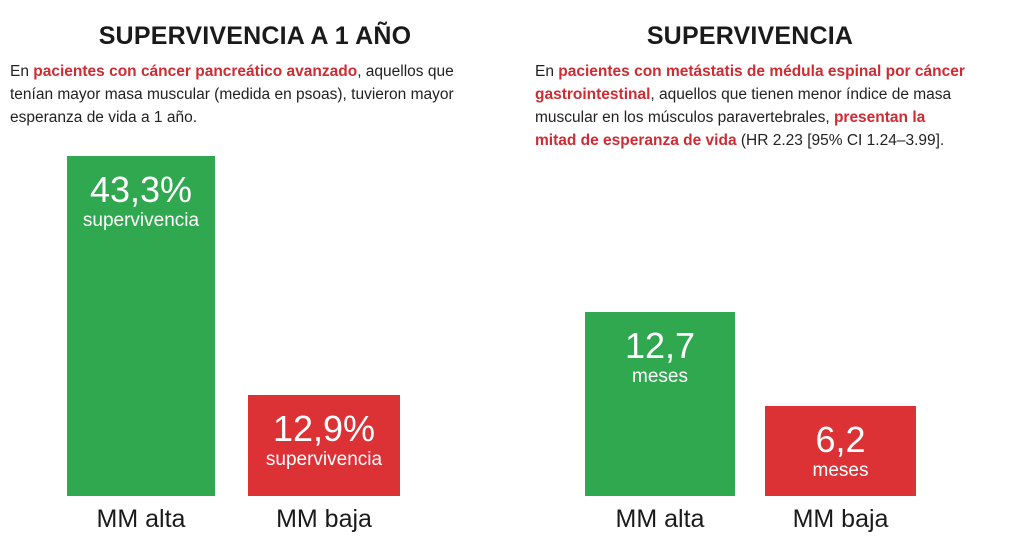  What do you see at coordinates (660, 345) in the screenshot?
I see `bar-value-label: 12,7` at bounding box center [660, 345].